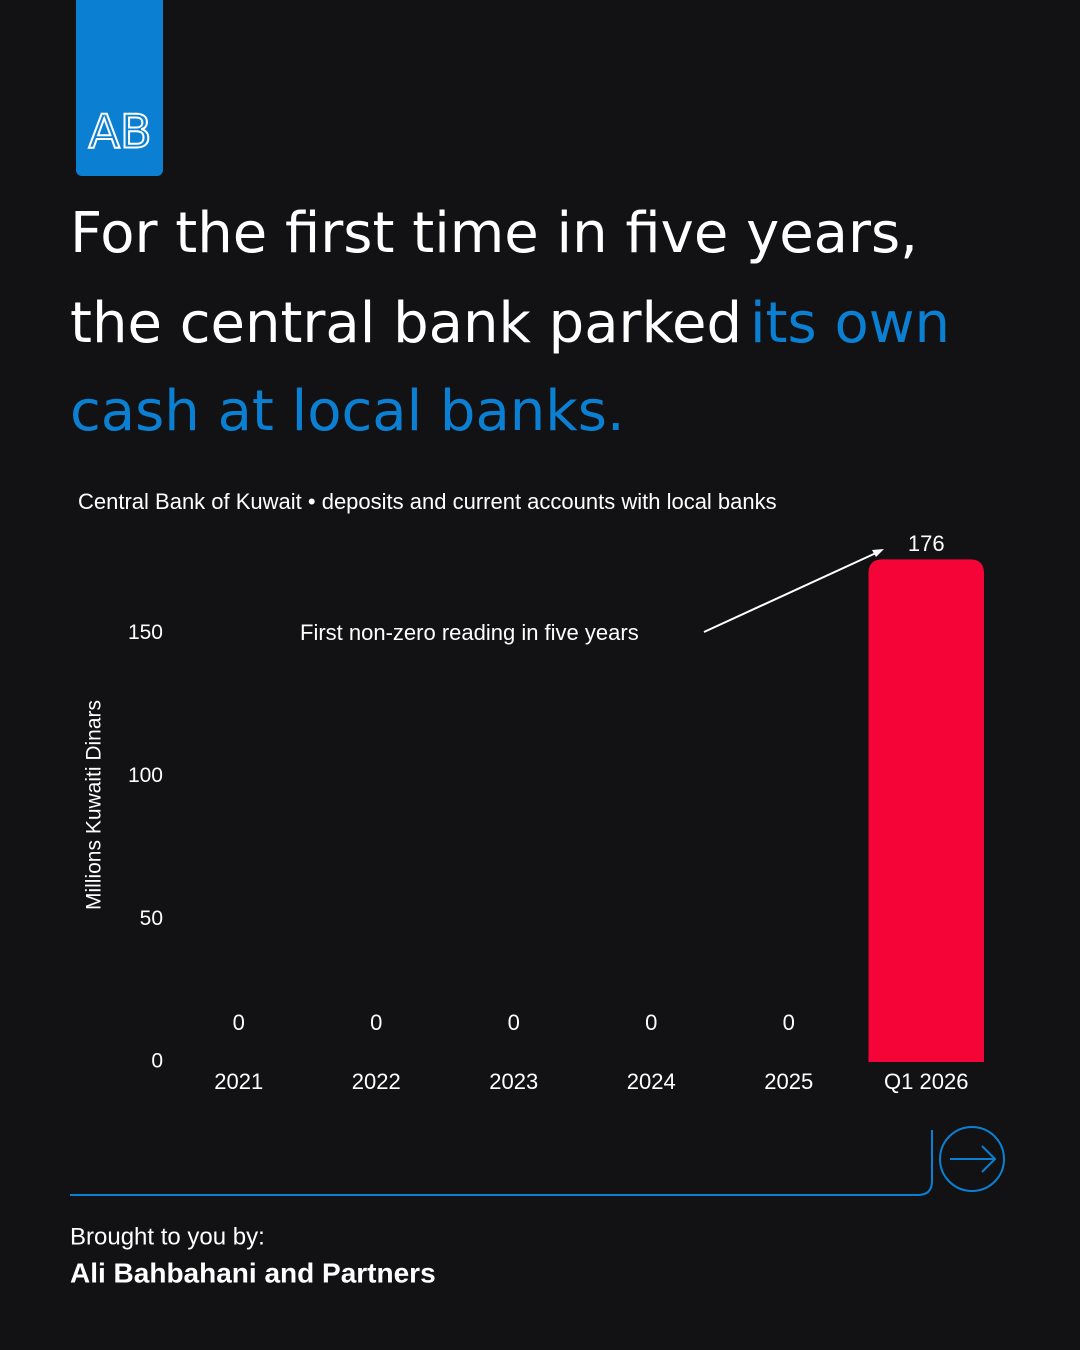  What do you see at coordinates (145, 632) in the screenshot?
I see `y-tick-label: 150` at bounding box center [145, 632].